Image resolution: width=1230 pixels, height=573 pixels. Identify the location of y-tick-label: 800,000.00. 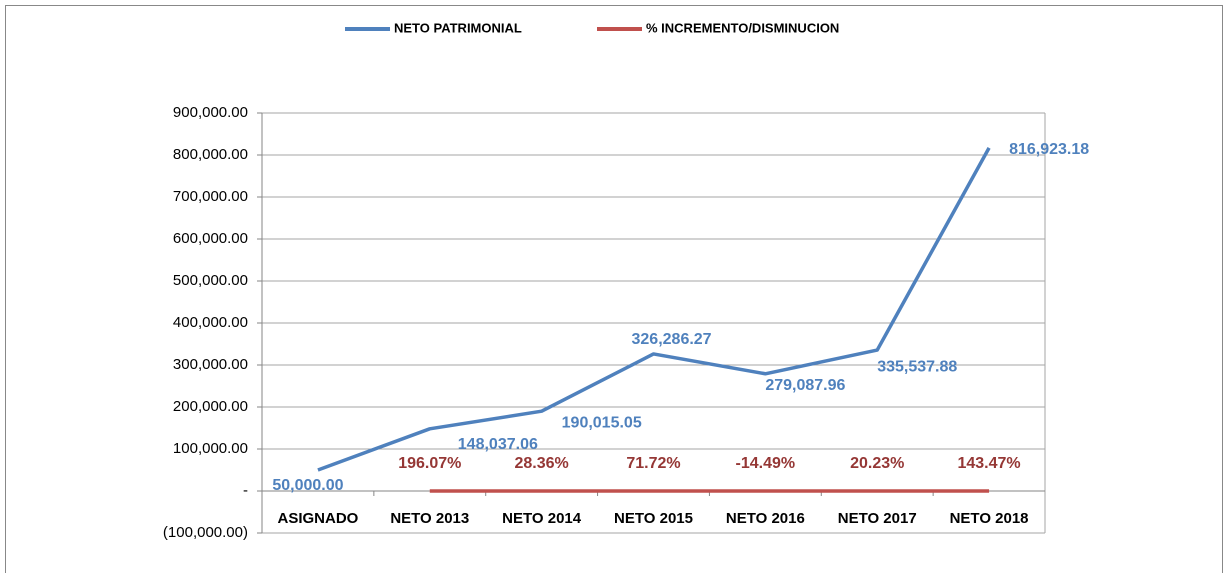
(210, 154).